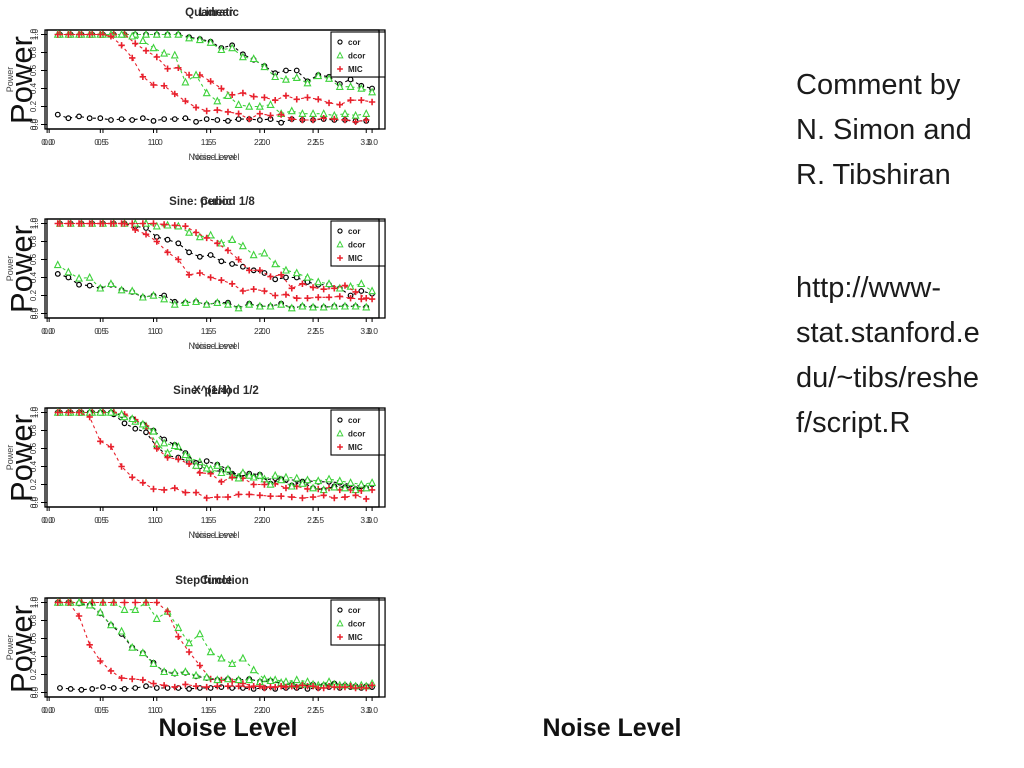 This screenshot has height=768, width=1024. Describe the element at coordinates (35, 502) in the screenshot. I see `y-tick-label: 0.0` at that location.